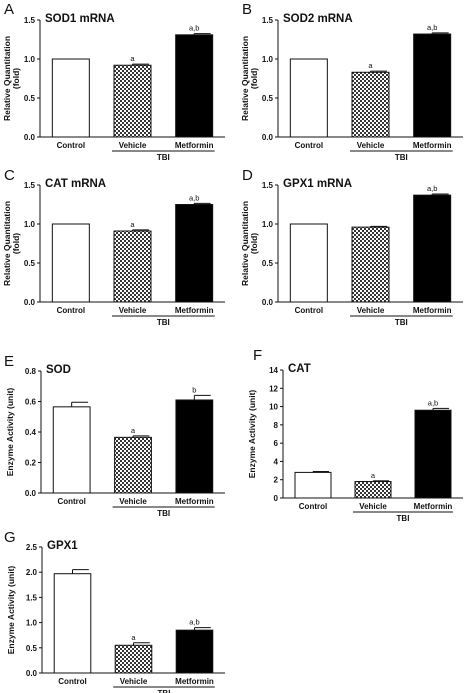 The image size is (474, 693). What do you see at coordinates (10, 537) in the screenshot?
I see `panel-letter: G` at bounding box center [10, 537].